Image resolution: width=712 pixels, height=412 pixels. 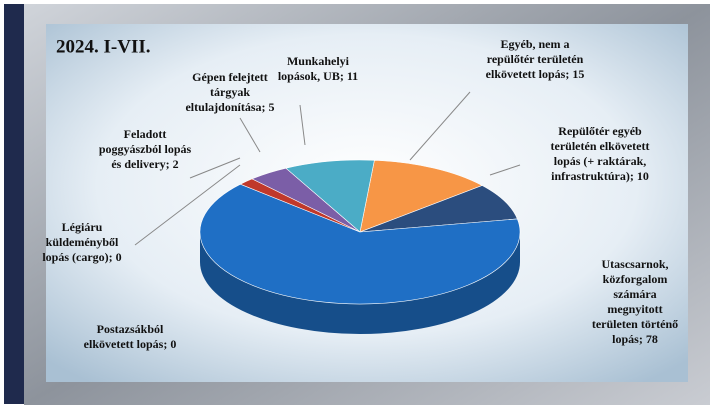 I want to click on data-label: Repülőtér egyéb, so click(x=600, y=131).